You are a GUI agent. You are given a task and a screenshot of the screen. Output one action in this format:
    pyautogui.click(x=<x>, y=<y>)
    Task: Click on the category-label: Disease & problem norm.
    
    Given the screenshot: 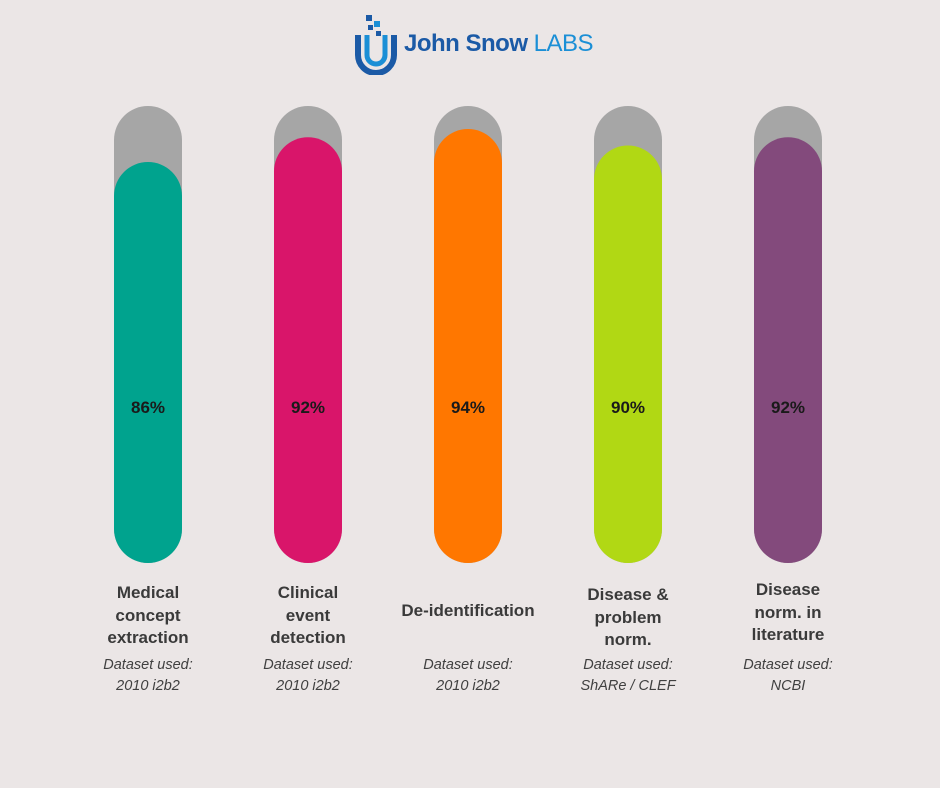 What is the action you would take?
    pyautogui.click(x=628, y=618)
    